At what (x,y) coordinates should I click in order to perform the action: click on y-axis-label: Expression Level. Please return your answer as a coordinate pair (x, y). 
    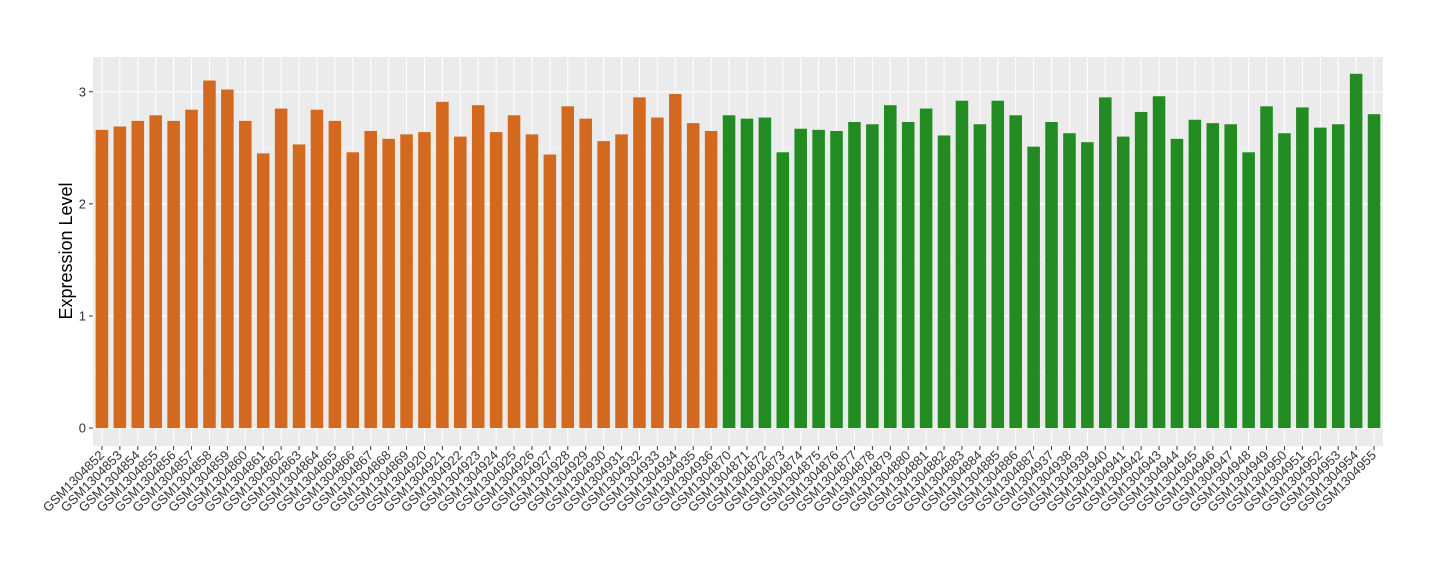
    Looking at the image, I should click on (66, 250).